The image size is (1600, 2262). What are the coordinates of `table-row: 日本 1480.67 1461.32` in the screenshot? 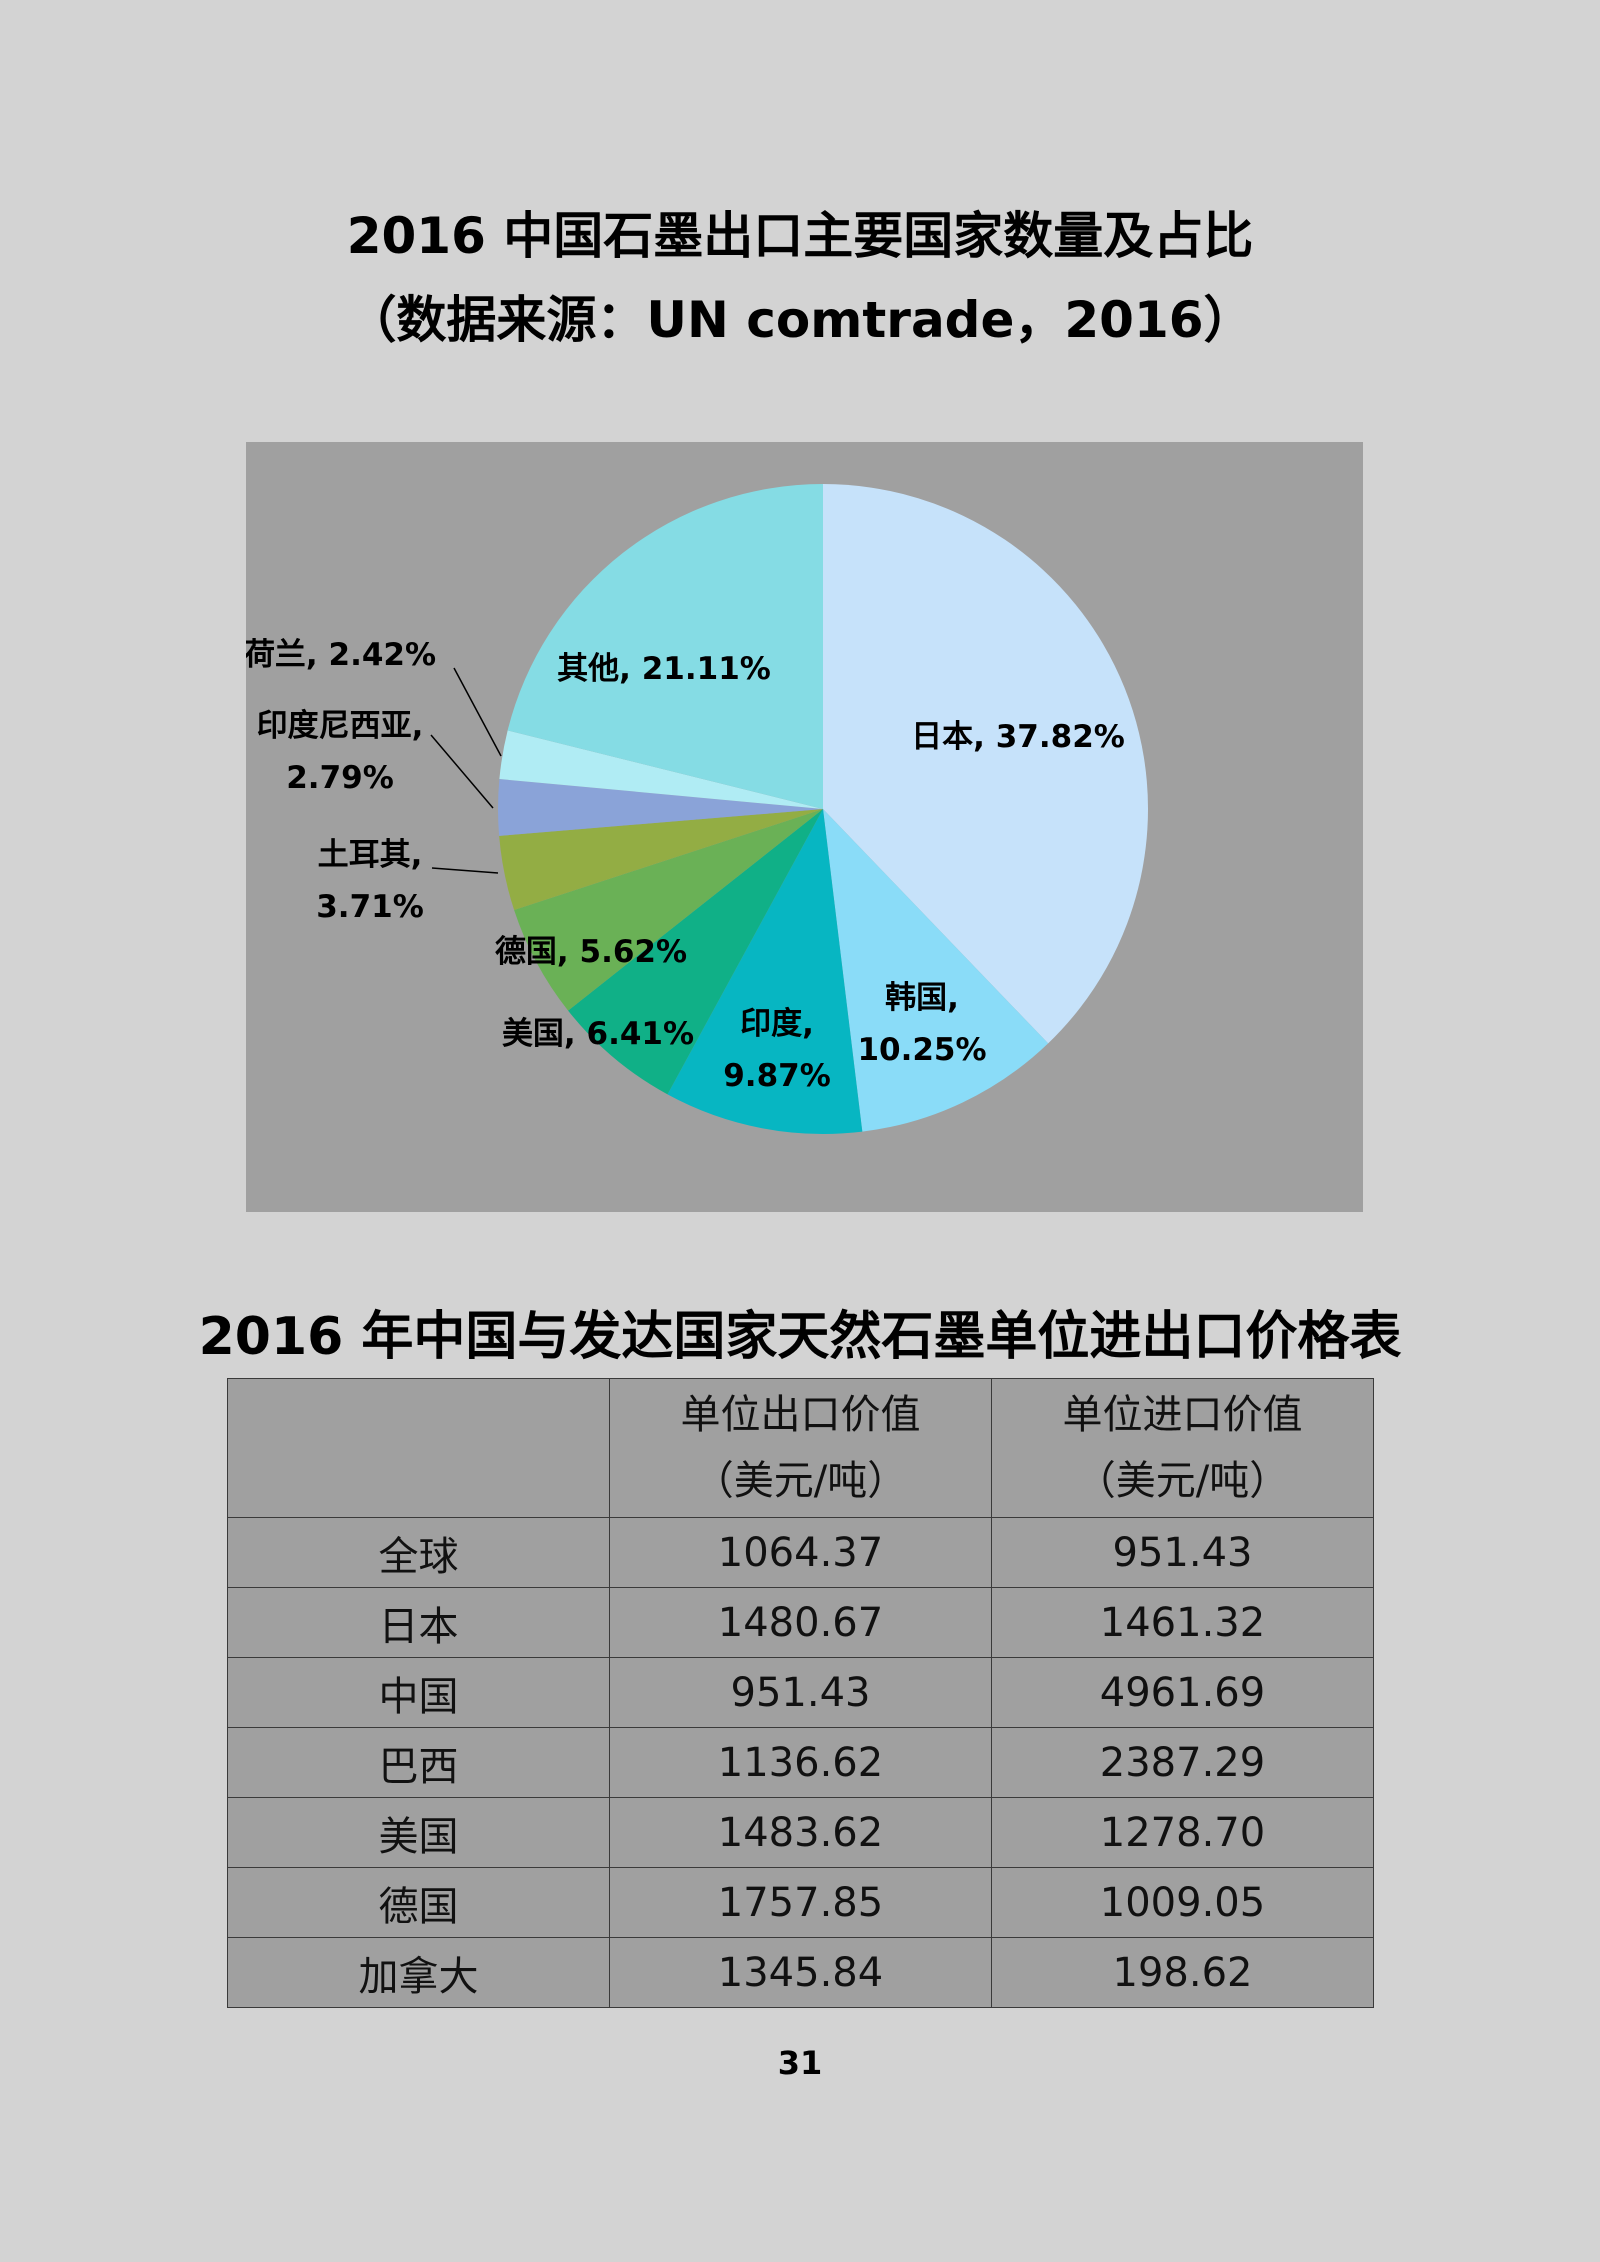 It's located at (800, 1622).